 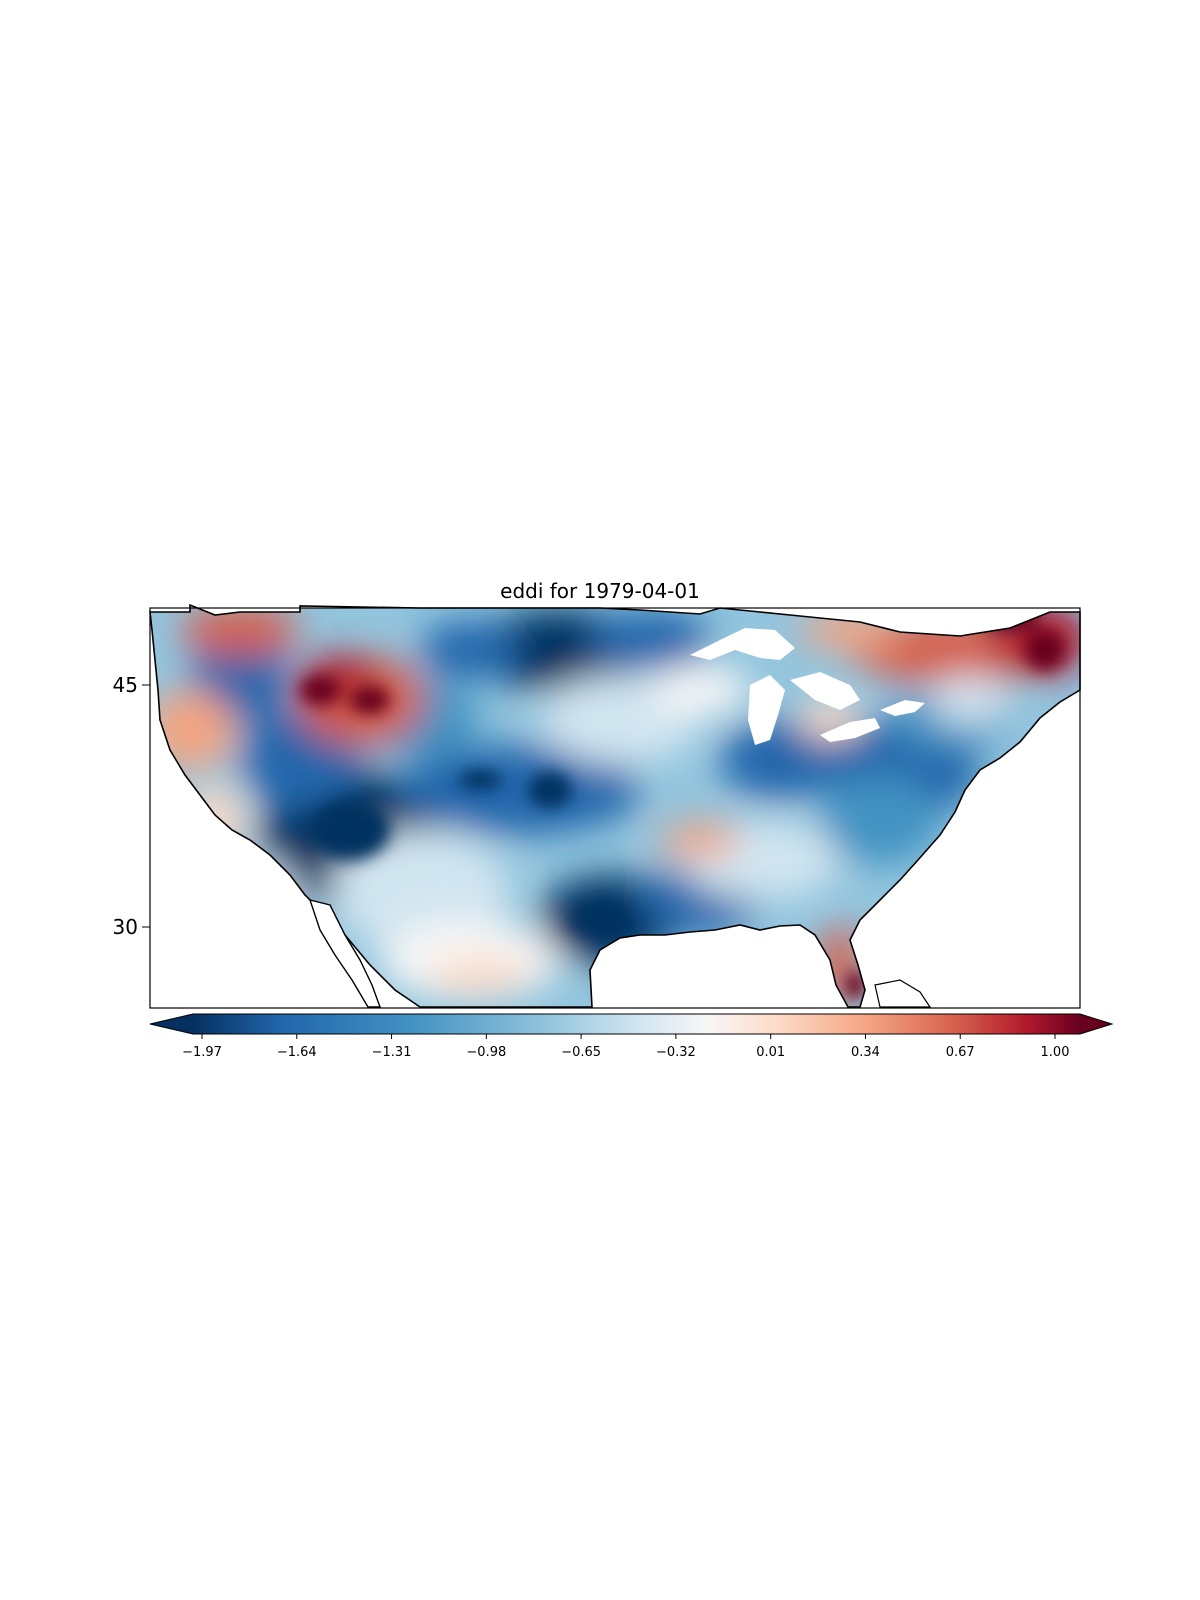 What do you see at coordinates (297, 1052) in the screenshot?
I see `colorbar-tick-label: −1.64` at bounding box center [297, 1052].